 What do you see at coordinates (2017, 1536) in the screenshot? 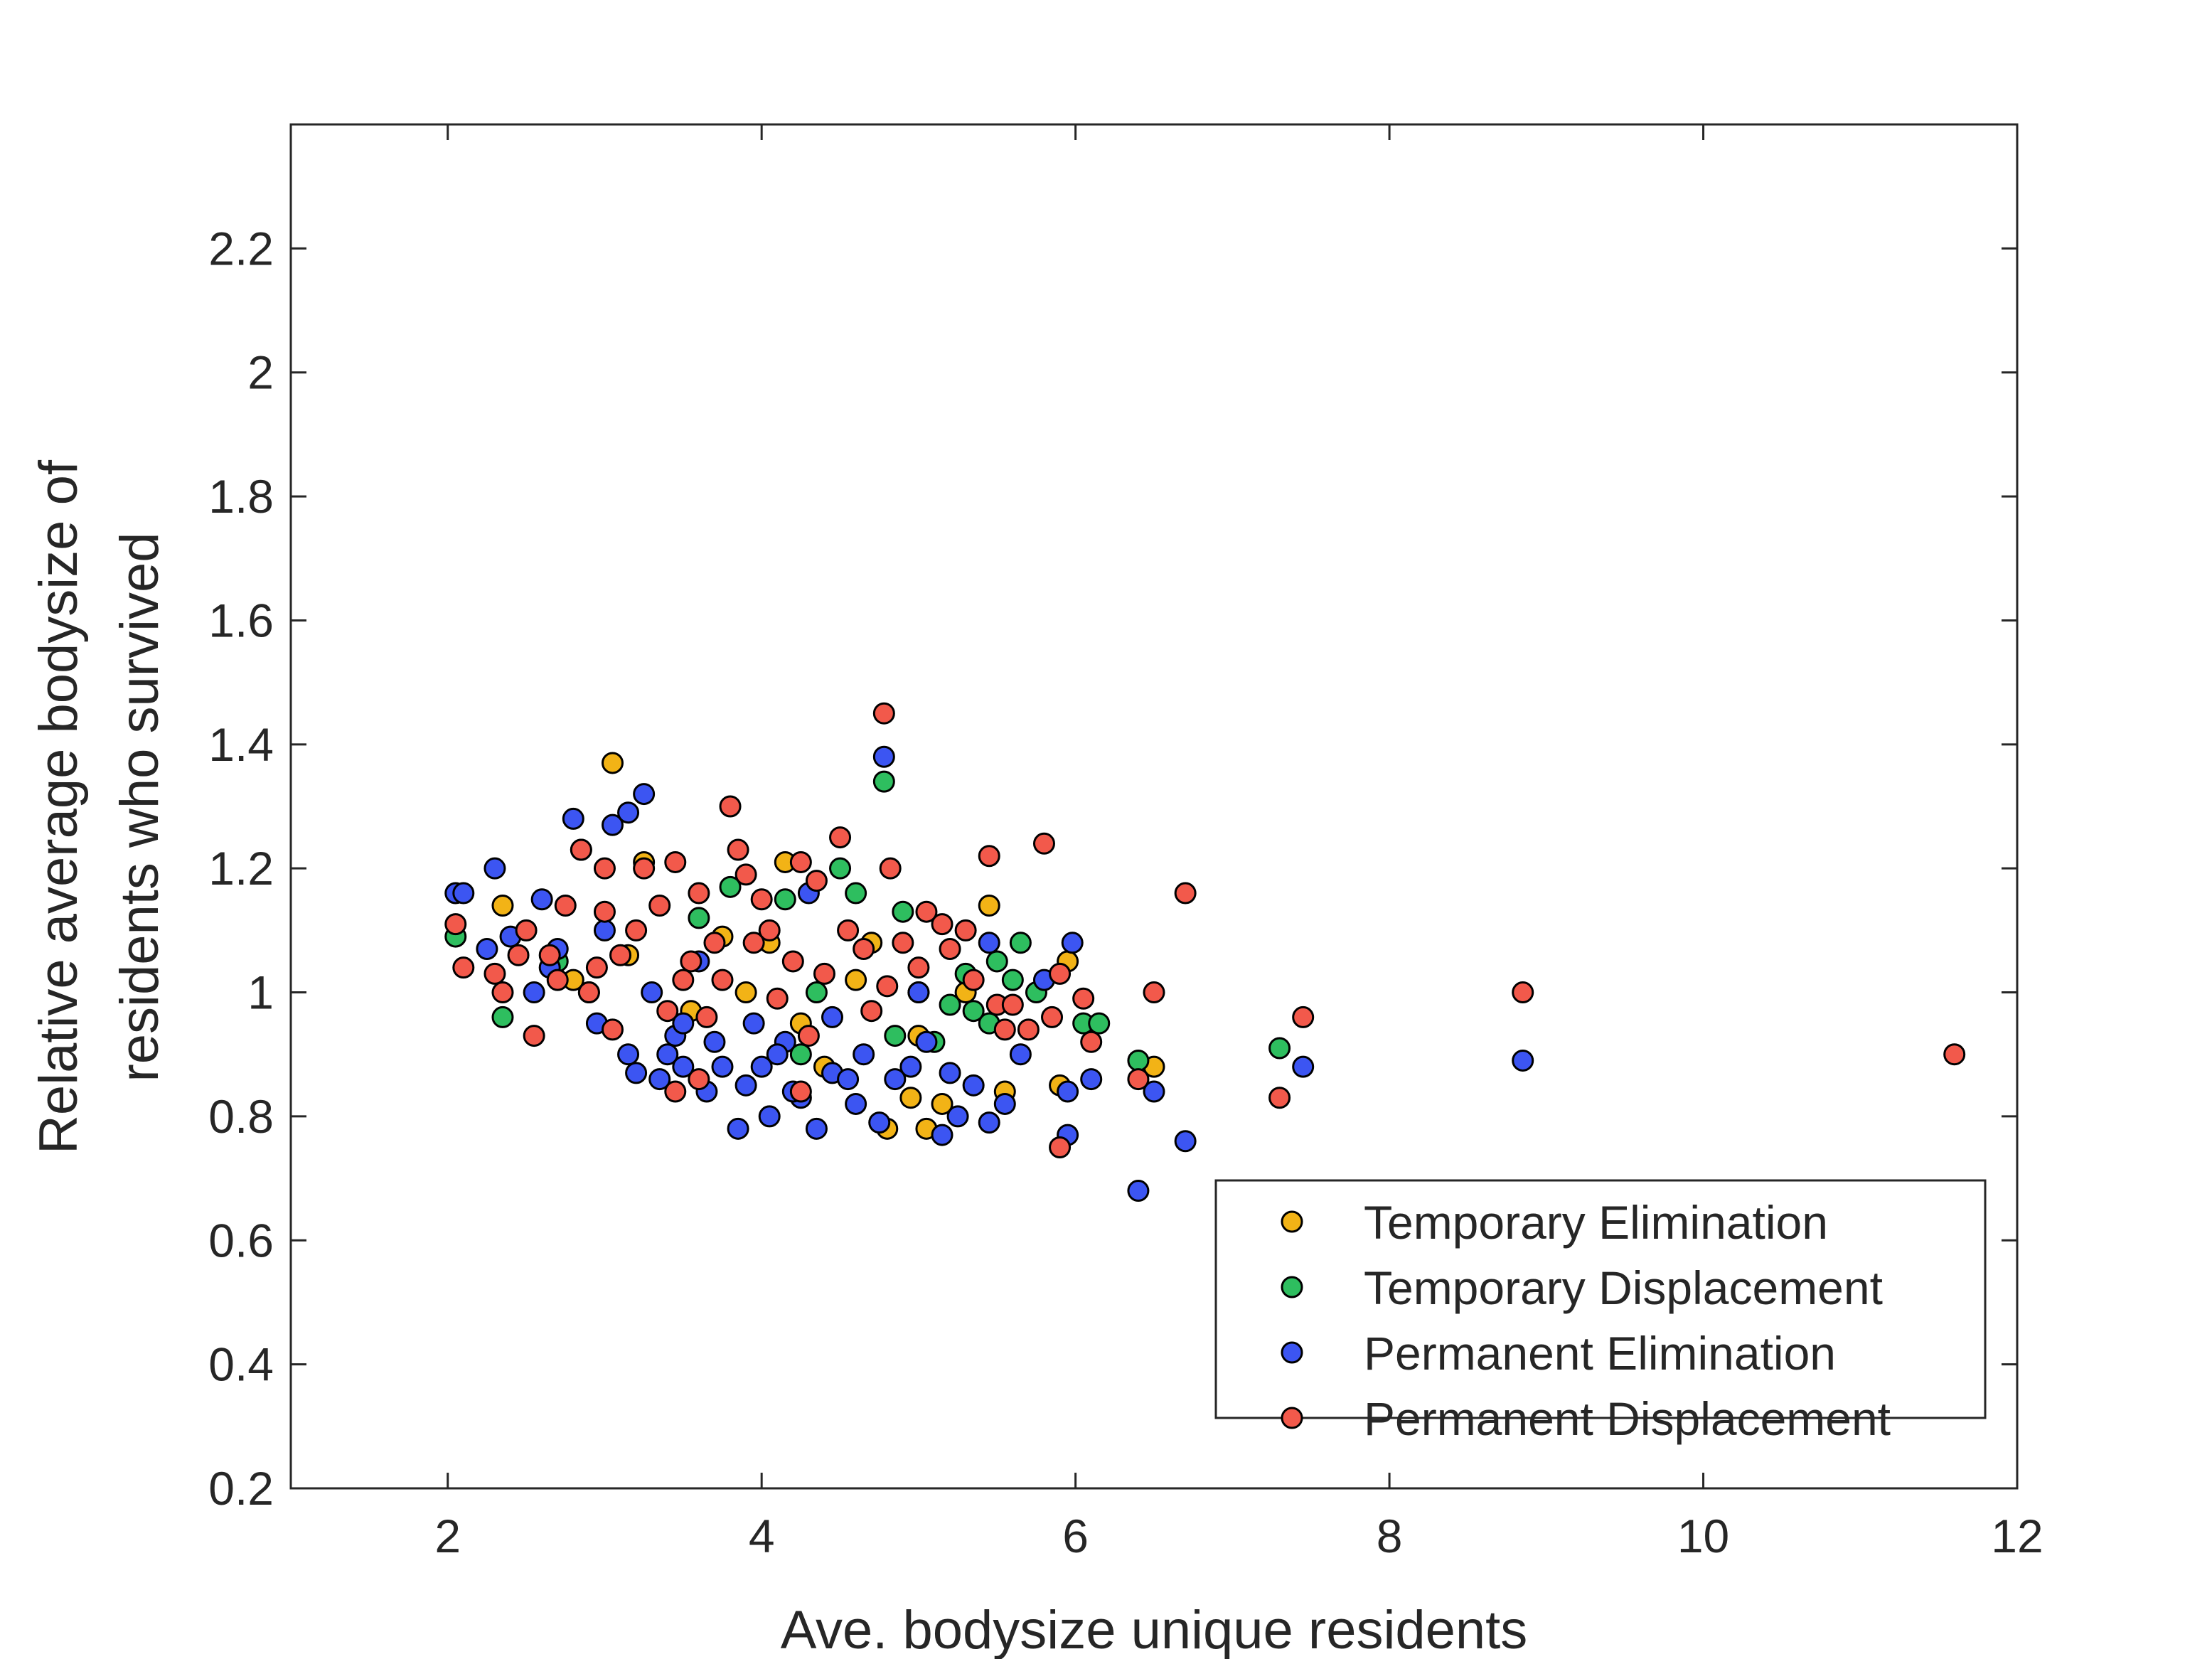
I see `x-tick-label: 12` at bounding box center [2017, 1536].